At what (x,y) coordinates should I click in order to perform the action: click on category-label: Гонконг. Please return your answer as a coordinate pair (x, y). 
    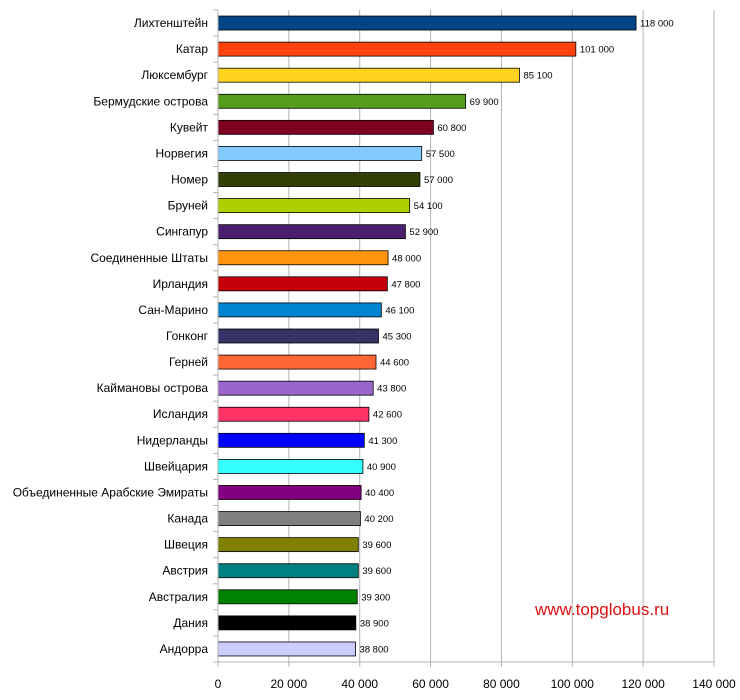
    Looking at the image, I should click on (187, 336).